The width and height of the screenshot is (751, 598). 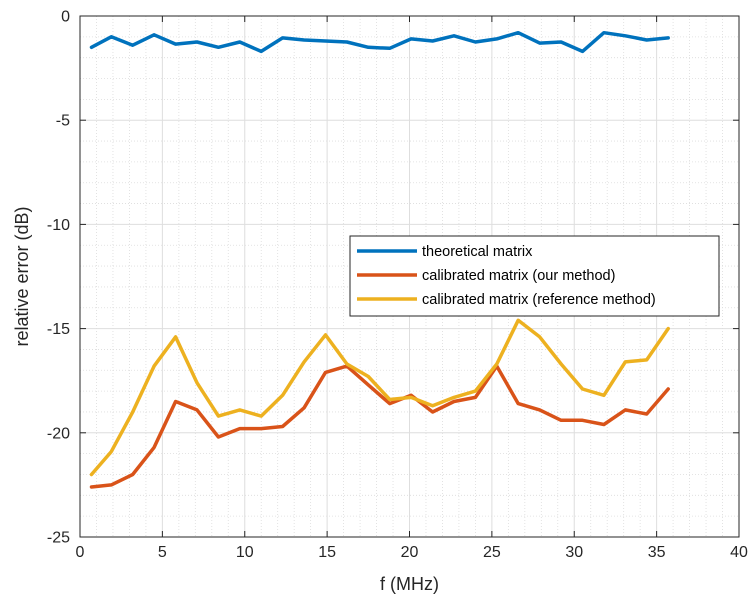 I want to click on y-tick-label: -15, so click(x=58, y=329).